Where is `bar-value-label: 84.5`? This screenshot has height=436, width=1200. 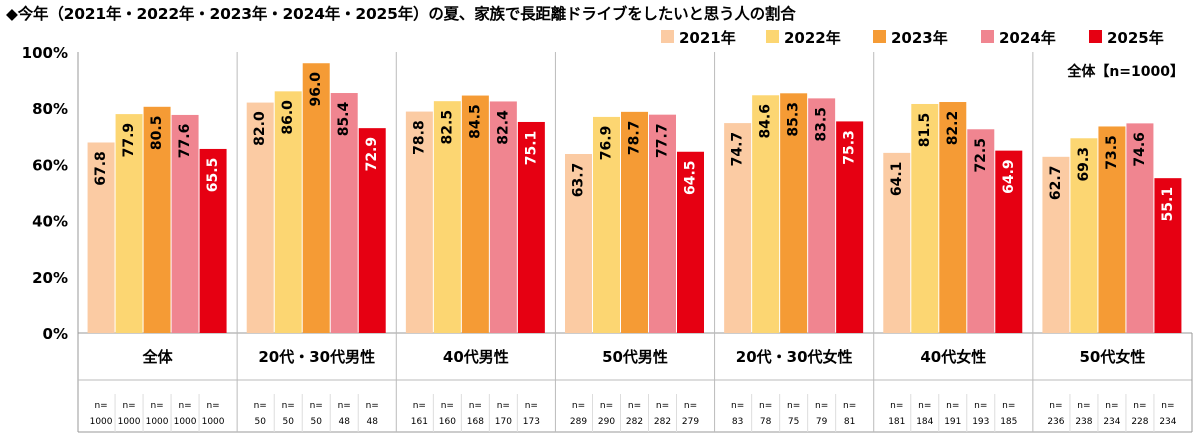 bar-value-label: 84.5 is located at coordinates (475, 121).